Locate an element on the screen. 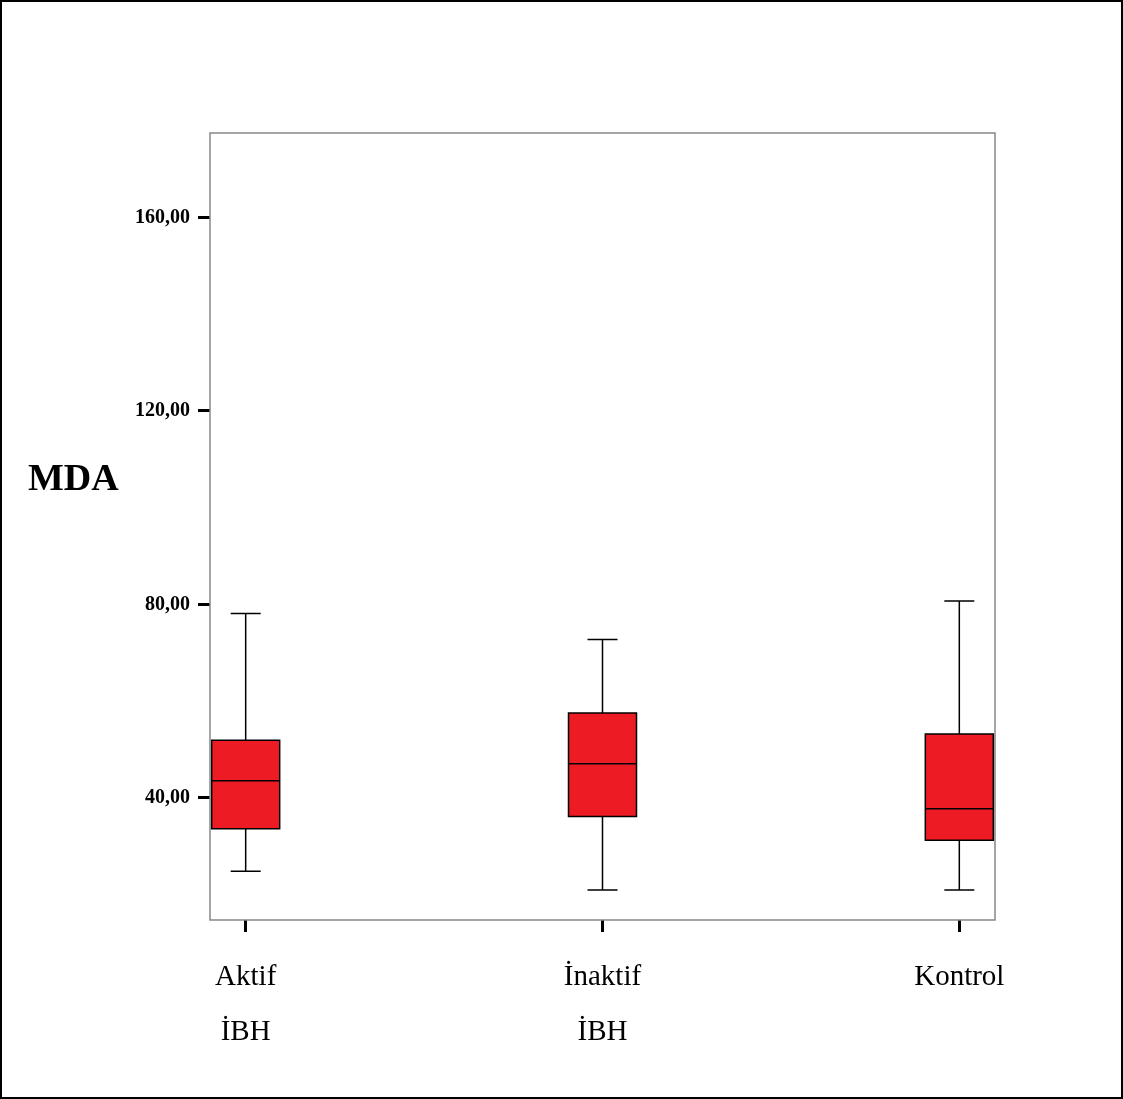  y-tick-label: 160,00 is located at coordinates (162, 215).